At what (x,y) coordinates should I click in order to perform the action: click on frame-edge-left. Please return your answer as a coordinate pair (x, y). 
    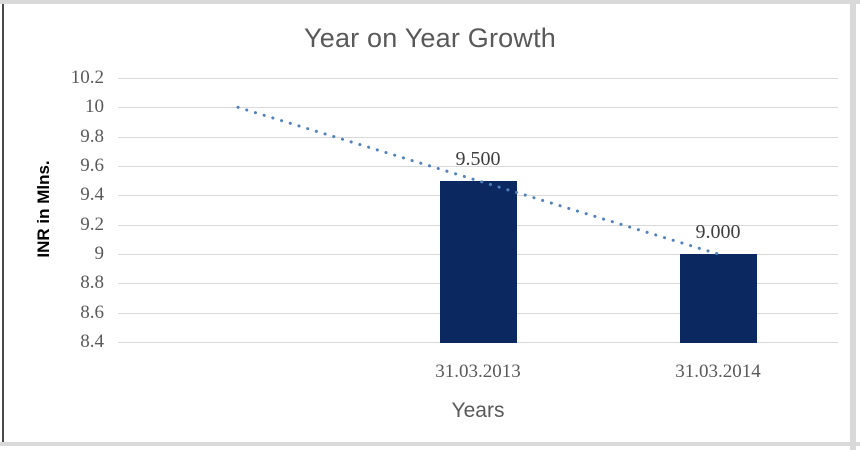
    Looking at the image, I should click on (3, 223).